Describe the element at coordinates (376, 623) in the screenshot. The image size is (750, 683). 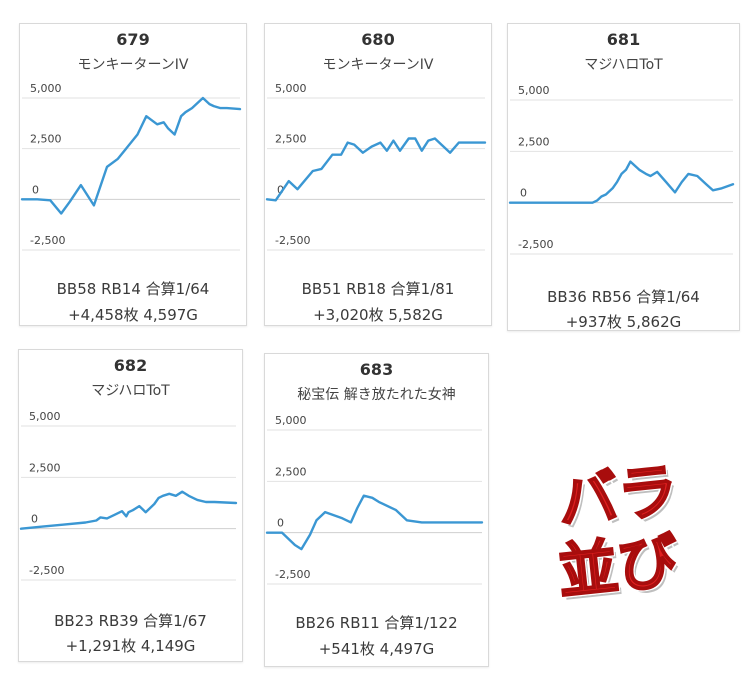
I see `bonus-stats: BB26 RB11 合算1/122` at that location.